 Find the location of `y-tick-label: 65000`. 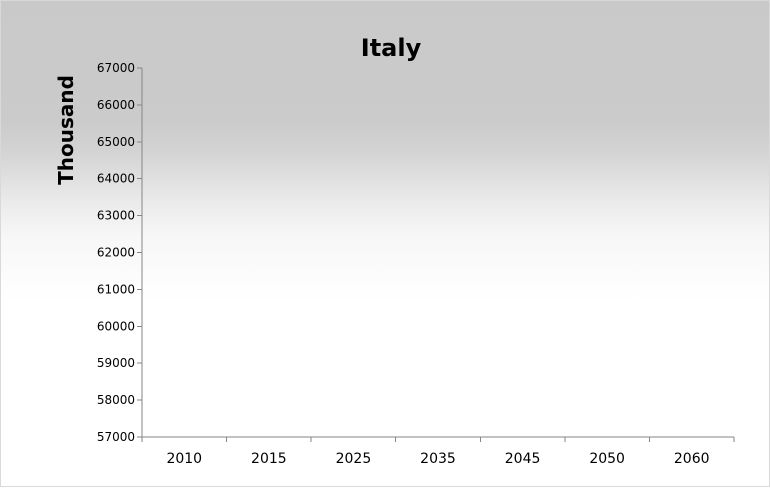

y-tick-label: 65000 is located at coordinates (116, 142).